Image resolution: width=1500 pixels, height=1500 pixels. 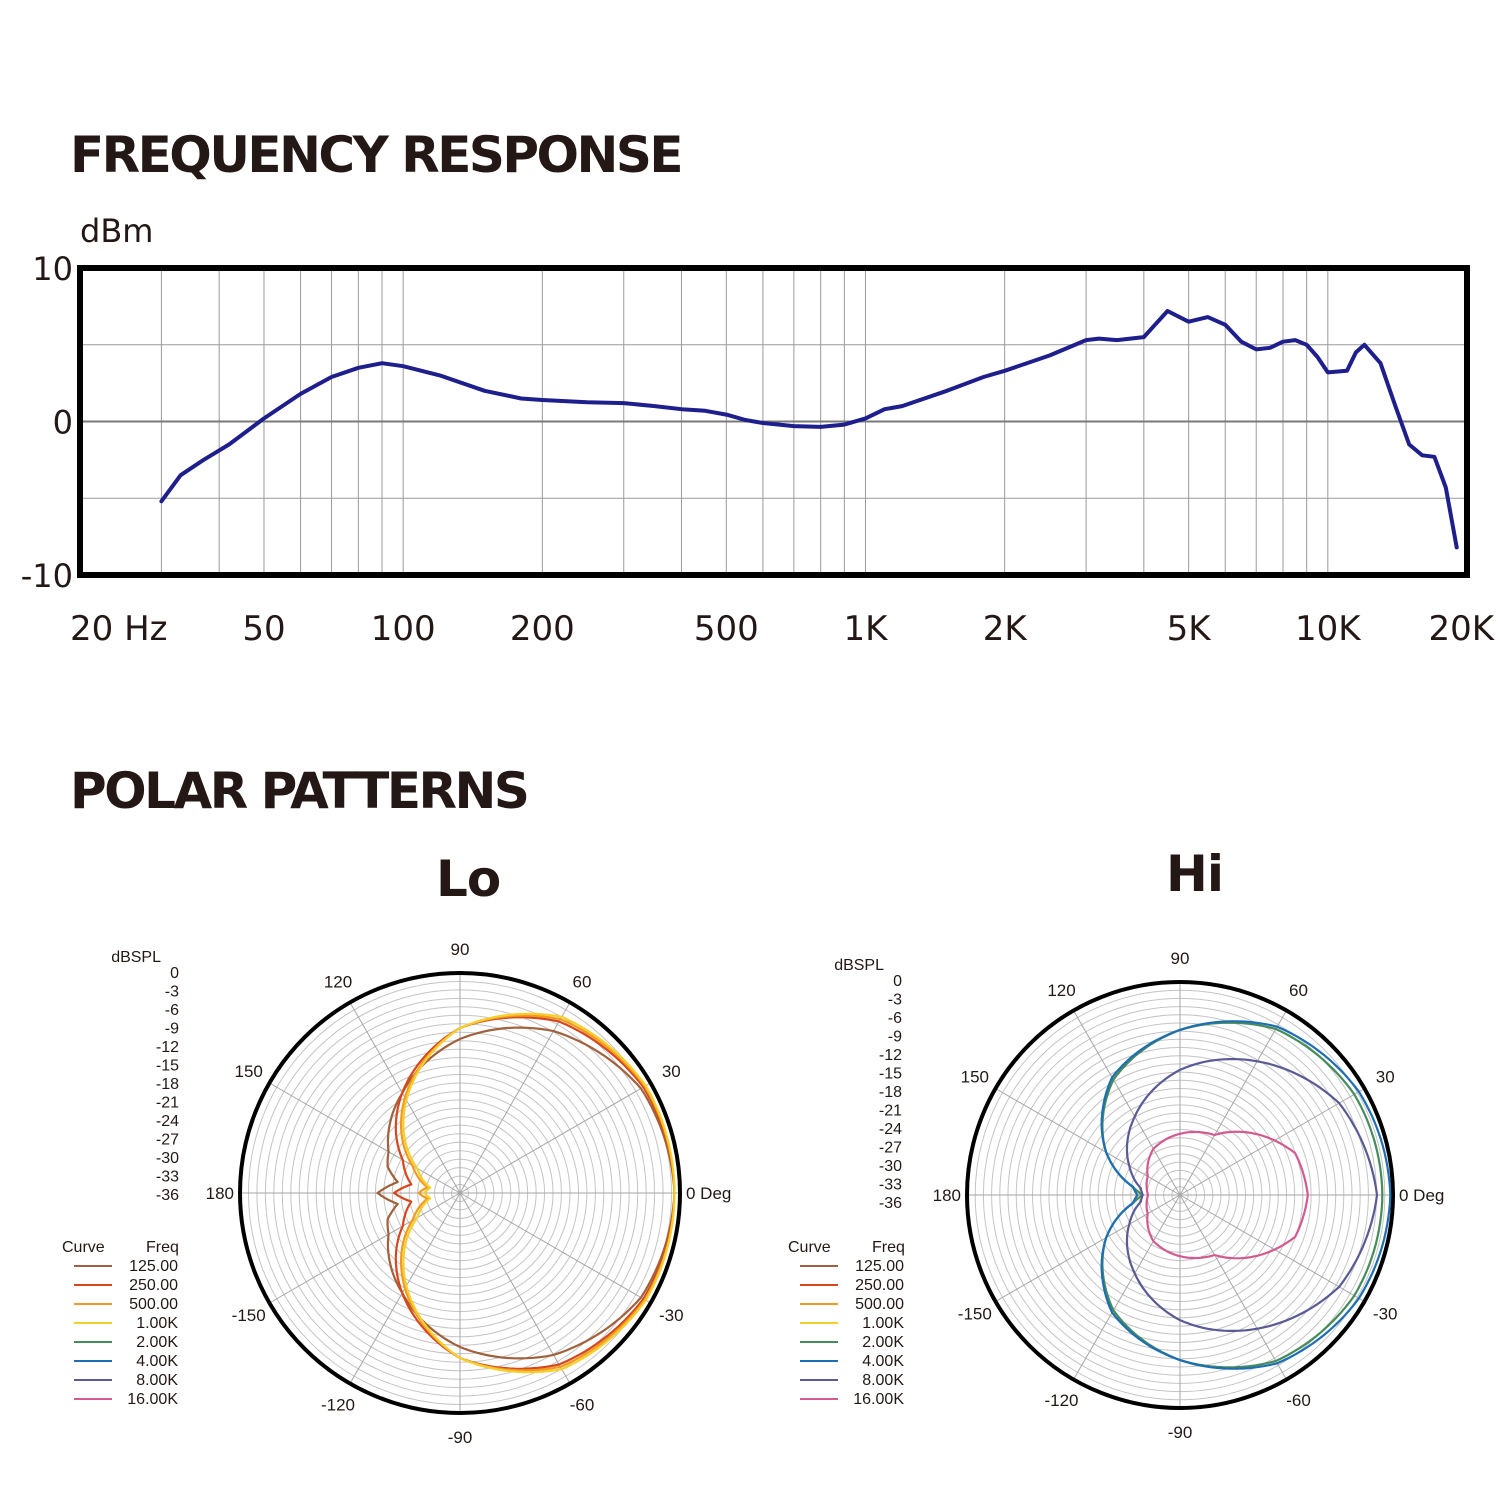 I want to click on fr-x-tick-label: 20 Hz, so click(x=118, y=629).